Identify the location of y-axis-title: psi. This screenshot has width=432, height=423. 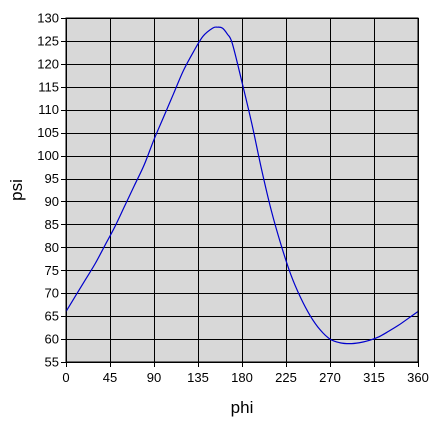
(16, 190).